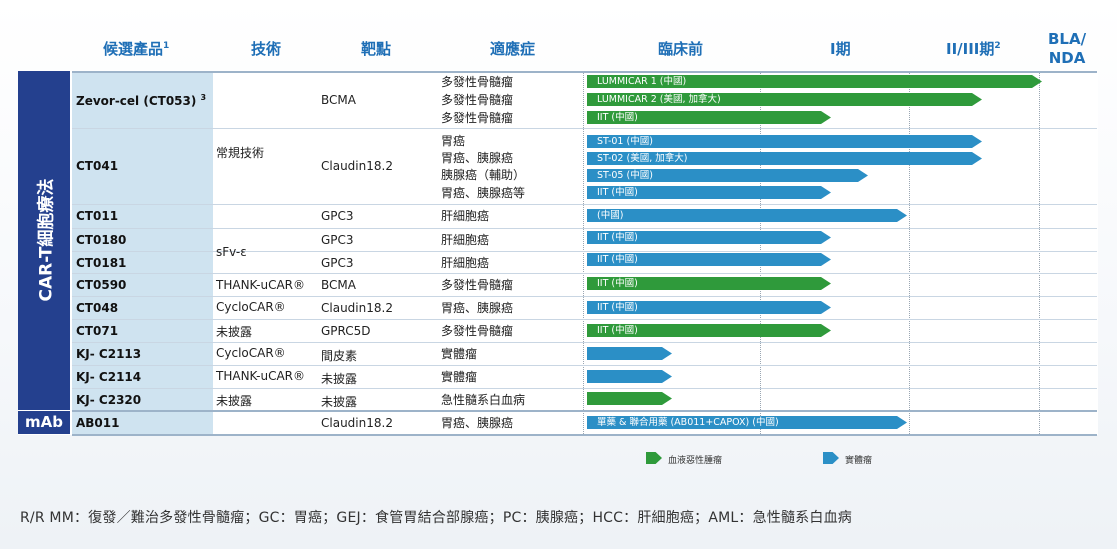  What do you see at coordinates (477, 423) in the screenshot?
I see `indication-ab011: 胃癌、胰腺癌` at bounding box center [477, 423].